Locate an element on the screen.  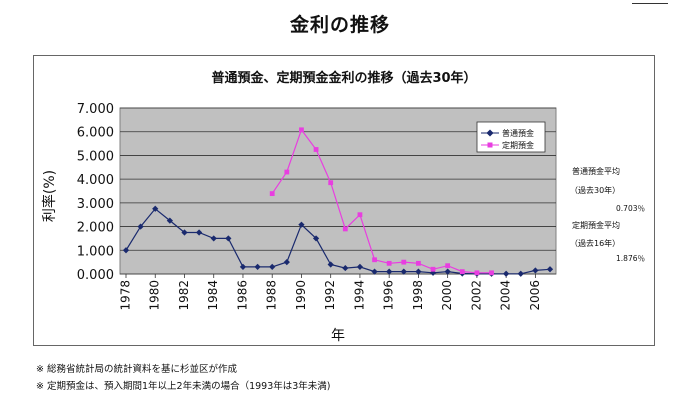
x-tick-label: 1982 is located at coordinates (184, 295).